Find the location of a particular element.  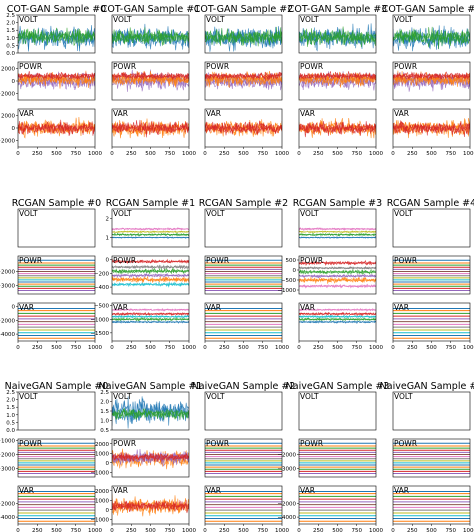

y-tick-label: 0.5 is located at coordinates (10, 46).